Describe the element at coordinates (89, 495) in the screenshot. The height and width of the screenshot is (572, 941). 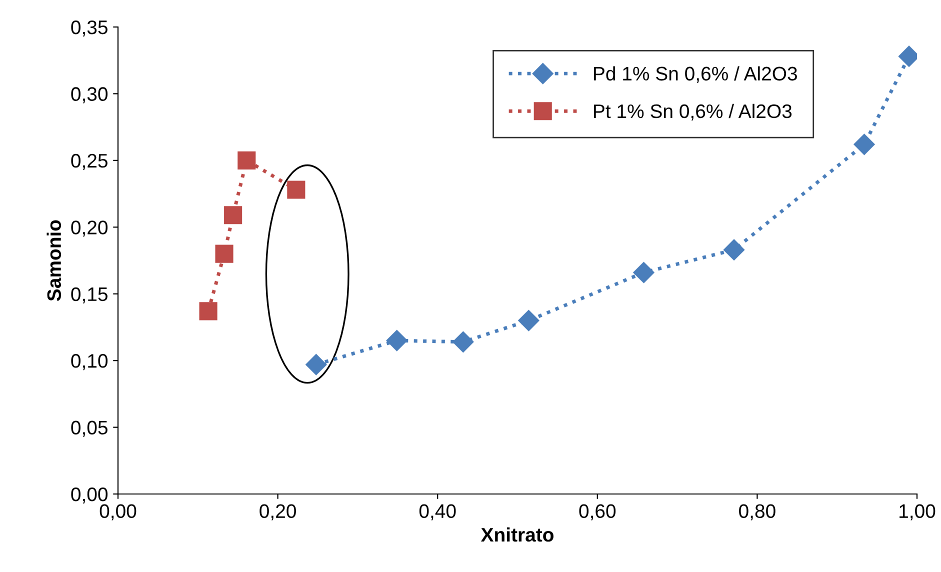
I see `y-tick-label: 0,00` at that location.